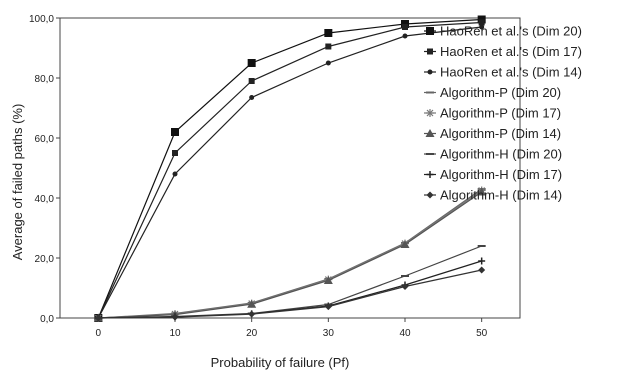 The width and height of the screenshot is (618, 372). Describe the element at coordinates (175, 333) in the screenshot. I see `x-tick-label: 10` at that location.